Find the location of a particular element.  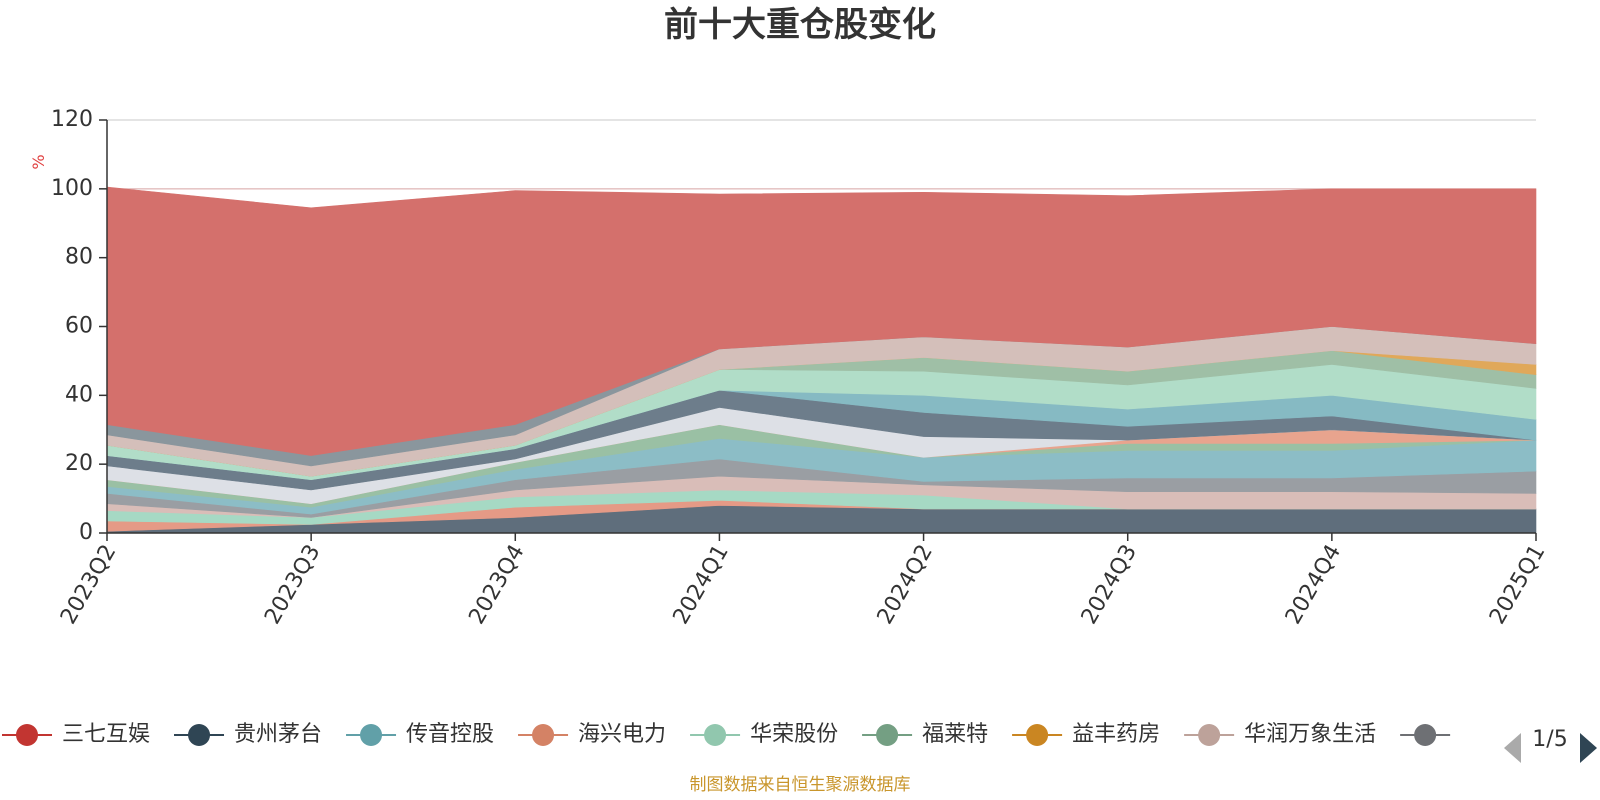

y-tick-label: 120 is located at coordinates (72, 119).